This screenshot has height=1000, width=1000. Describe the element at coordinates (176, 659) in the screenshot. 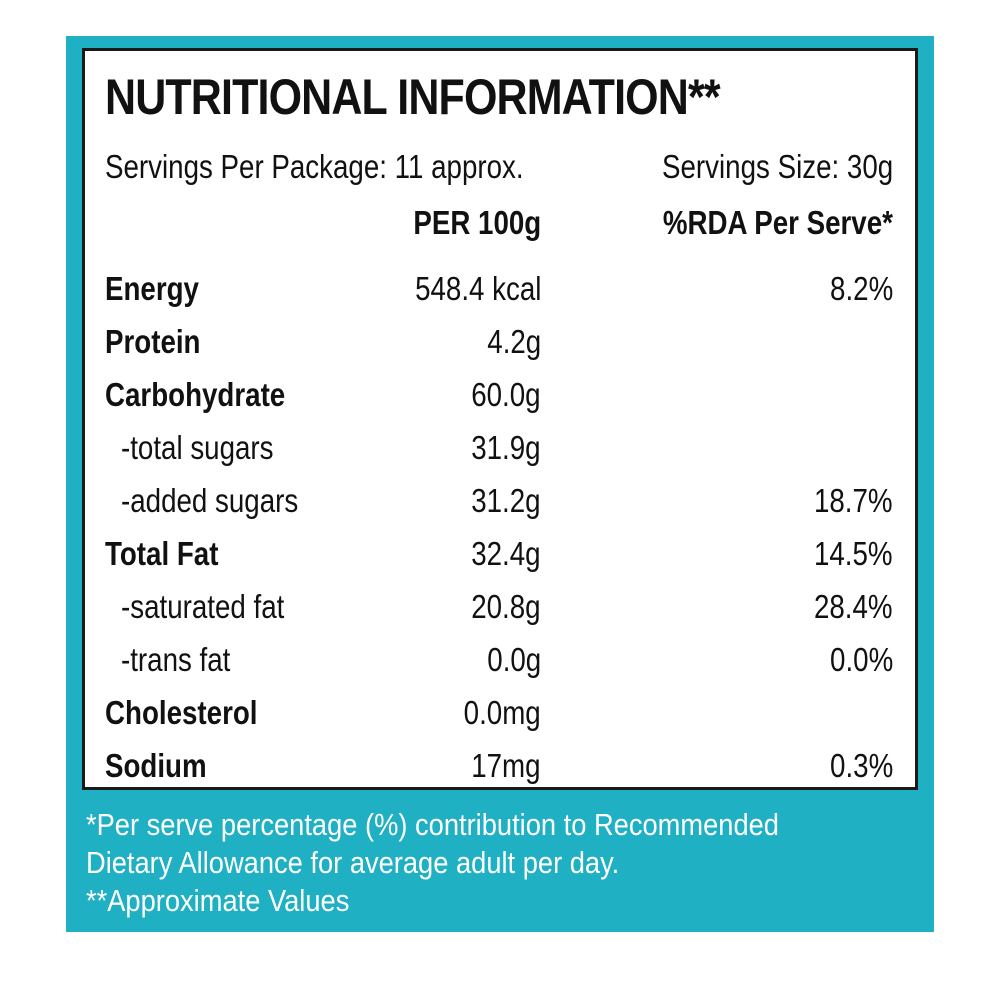

I see `nutrient-name-trans-fat: -trans fat` at that location.